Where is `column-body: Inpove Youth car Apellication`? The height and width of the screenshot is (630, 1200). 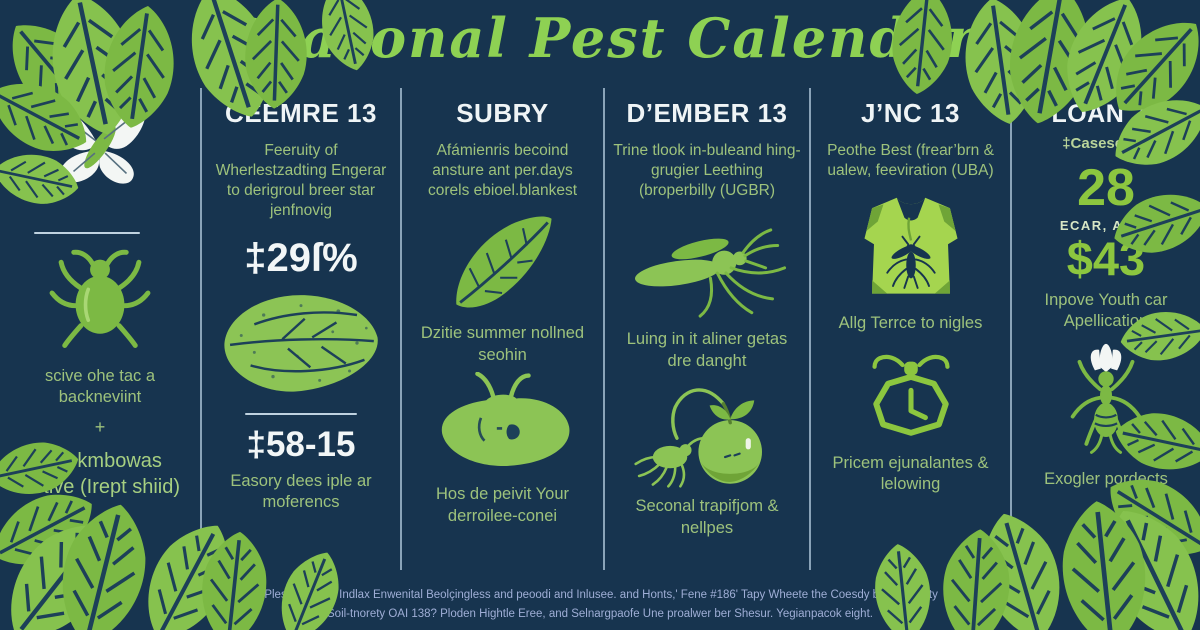
column-body: Inpove Youth car Apellication is located at coordinates (1106, 311).